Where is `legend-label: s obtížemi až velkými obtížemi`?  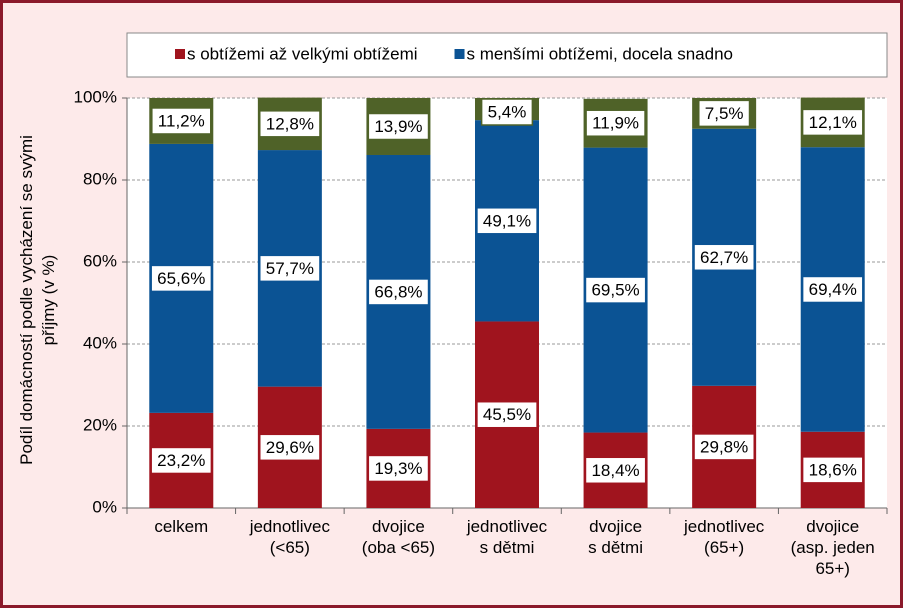
legend-label: s obtížemi až velkými obtížemi is located at coordinates (302, 53).